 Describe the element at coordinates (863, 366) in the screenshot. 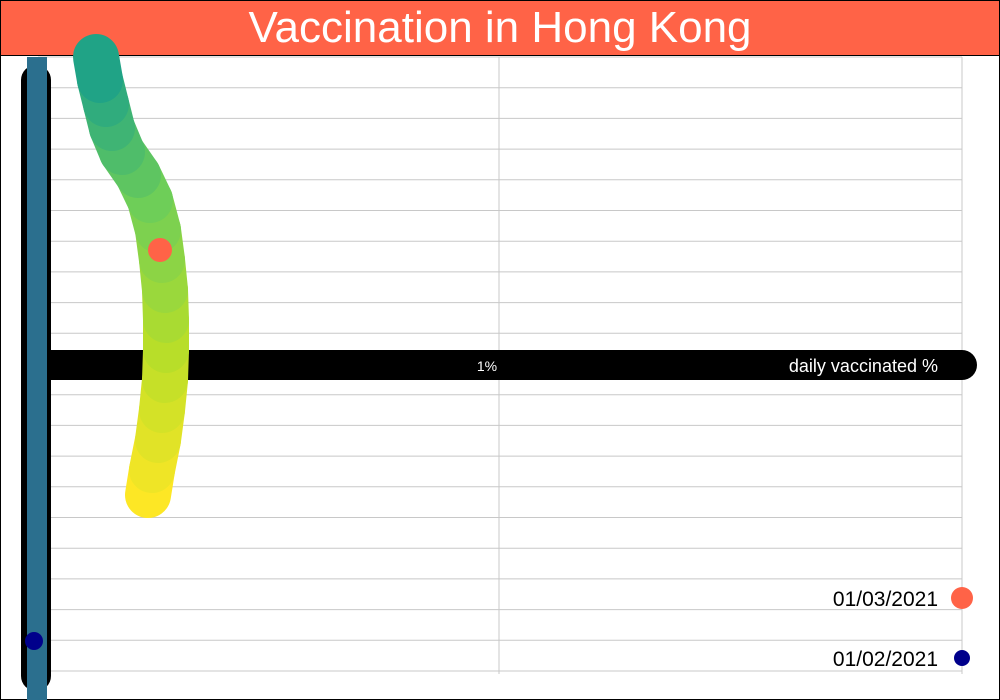

I see `x-axis-label: daily vaccinated %` at that location.